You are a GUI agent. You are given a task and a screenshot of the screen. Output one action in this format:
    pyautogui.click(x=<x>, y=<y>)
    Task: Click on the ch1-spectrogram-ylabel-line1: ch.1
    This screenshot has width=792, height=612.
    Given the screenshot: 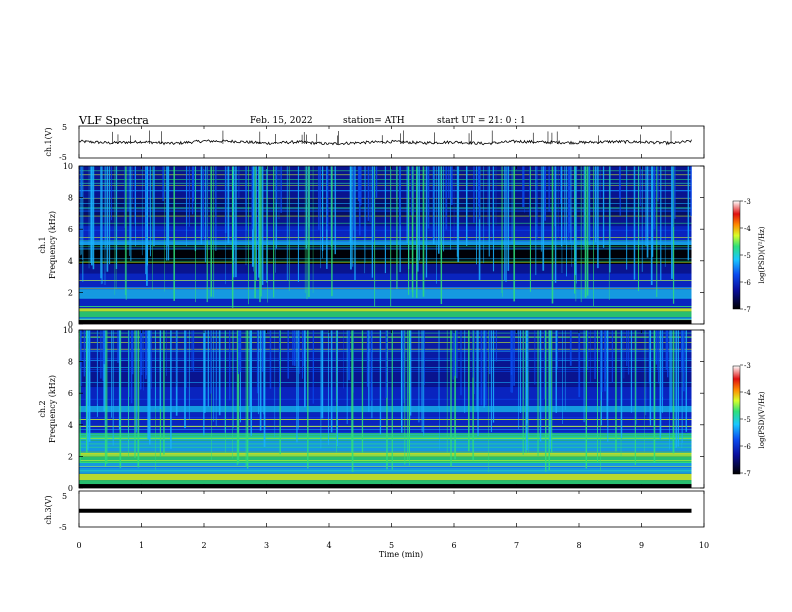 What is the action you would take?
    pyautogui.click(x=42, y=244)
    